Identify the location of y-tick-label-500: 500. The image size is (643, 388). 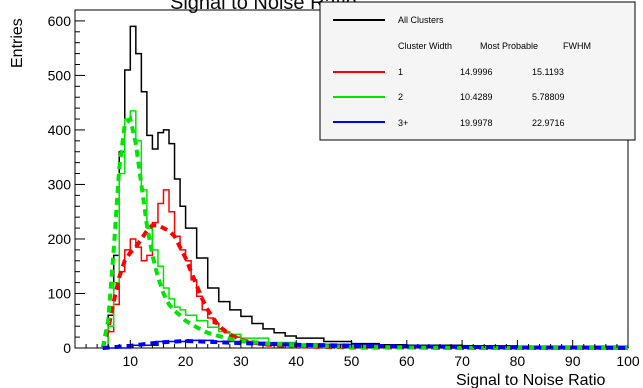
(60, 75).